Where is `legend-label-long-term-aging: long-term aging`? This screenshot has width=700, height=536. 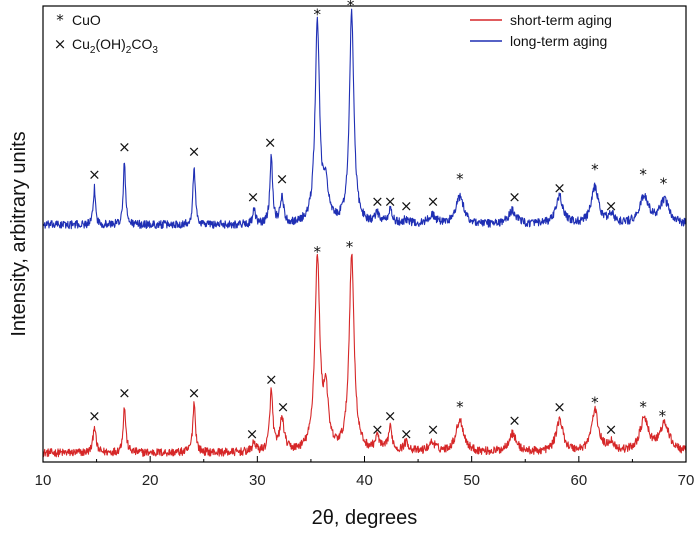
legend-label-long-term-aging: long-term aging is located at coordinates (558, 41).